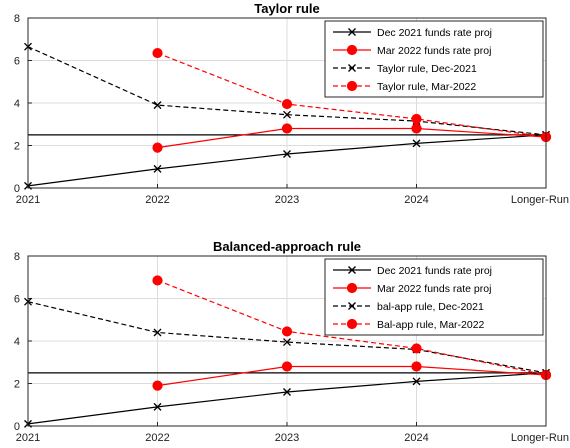 Image resolution: width=570 pixels, height=448 pixels. Describe the element at coordinates (287, 8) in the screenshot. I see `chart-title: Taylor rule` at that location.